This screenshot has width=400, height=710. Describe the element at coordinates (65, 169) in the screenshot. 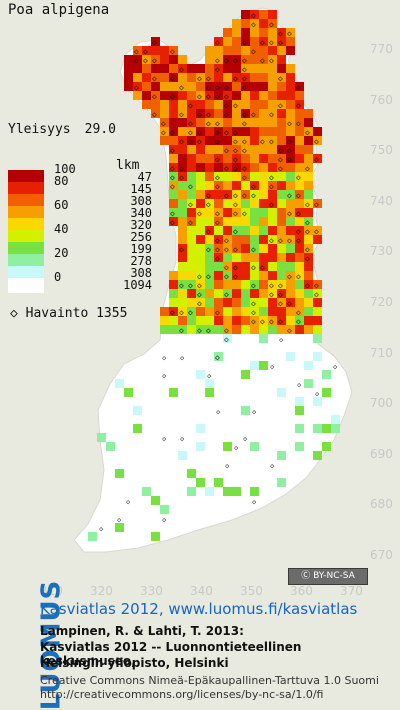

I see `legend-percent: 100` at that location.